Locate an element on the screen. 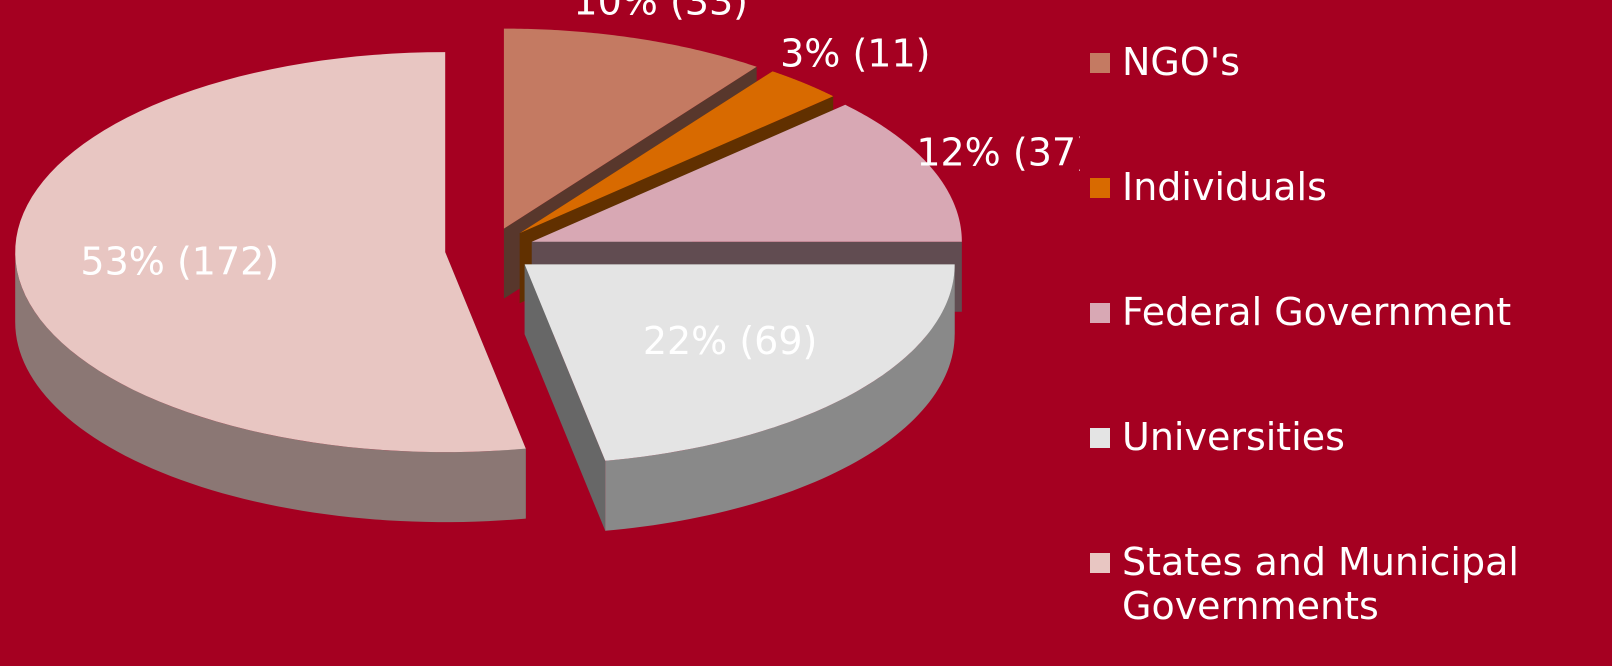 This screenshot has width=1612, height=666. legend-entry: States and Municipal Governments is located at coordinates (1340, 602).